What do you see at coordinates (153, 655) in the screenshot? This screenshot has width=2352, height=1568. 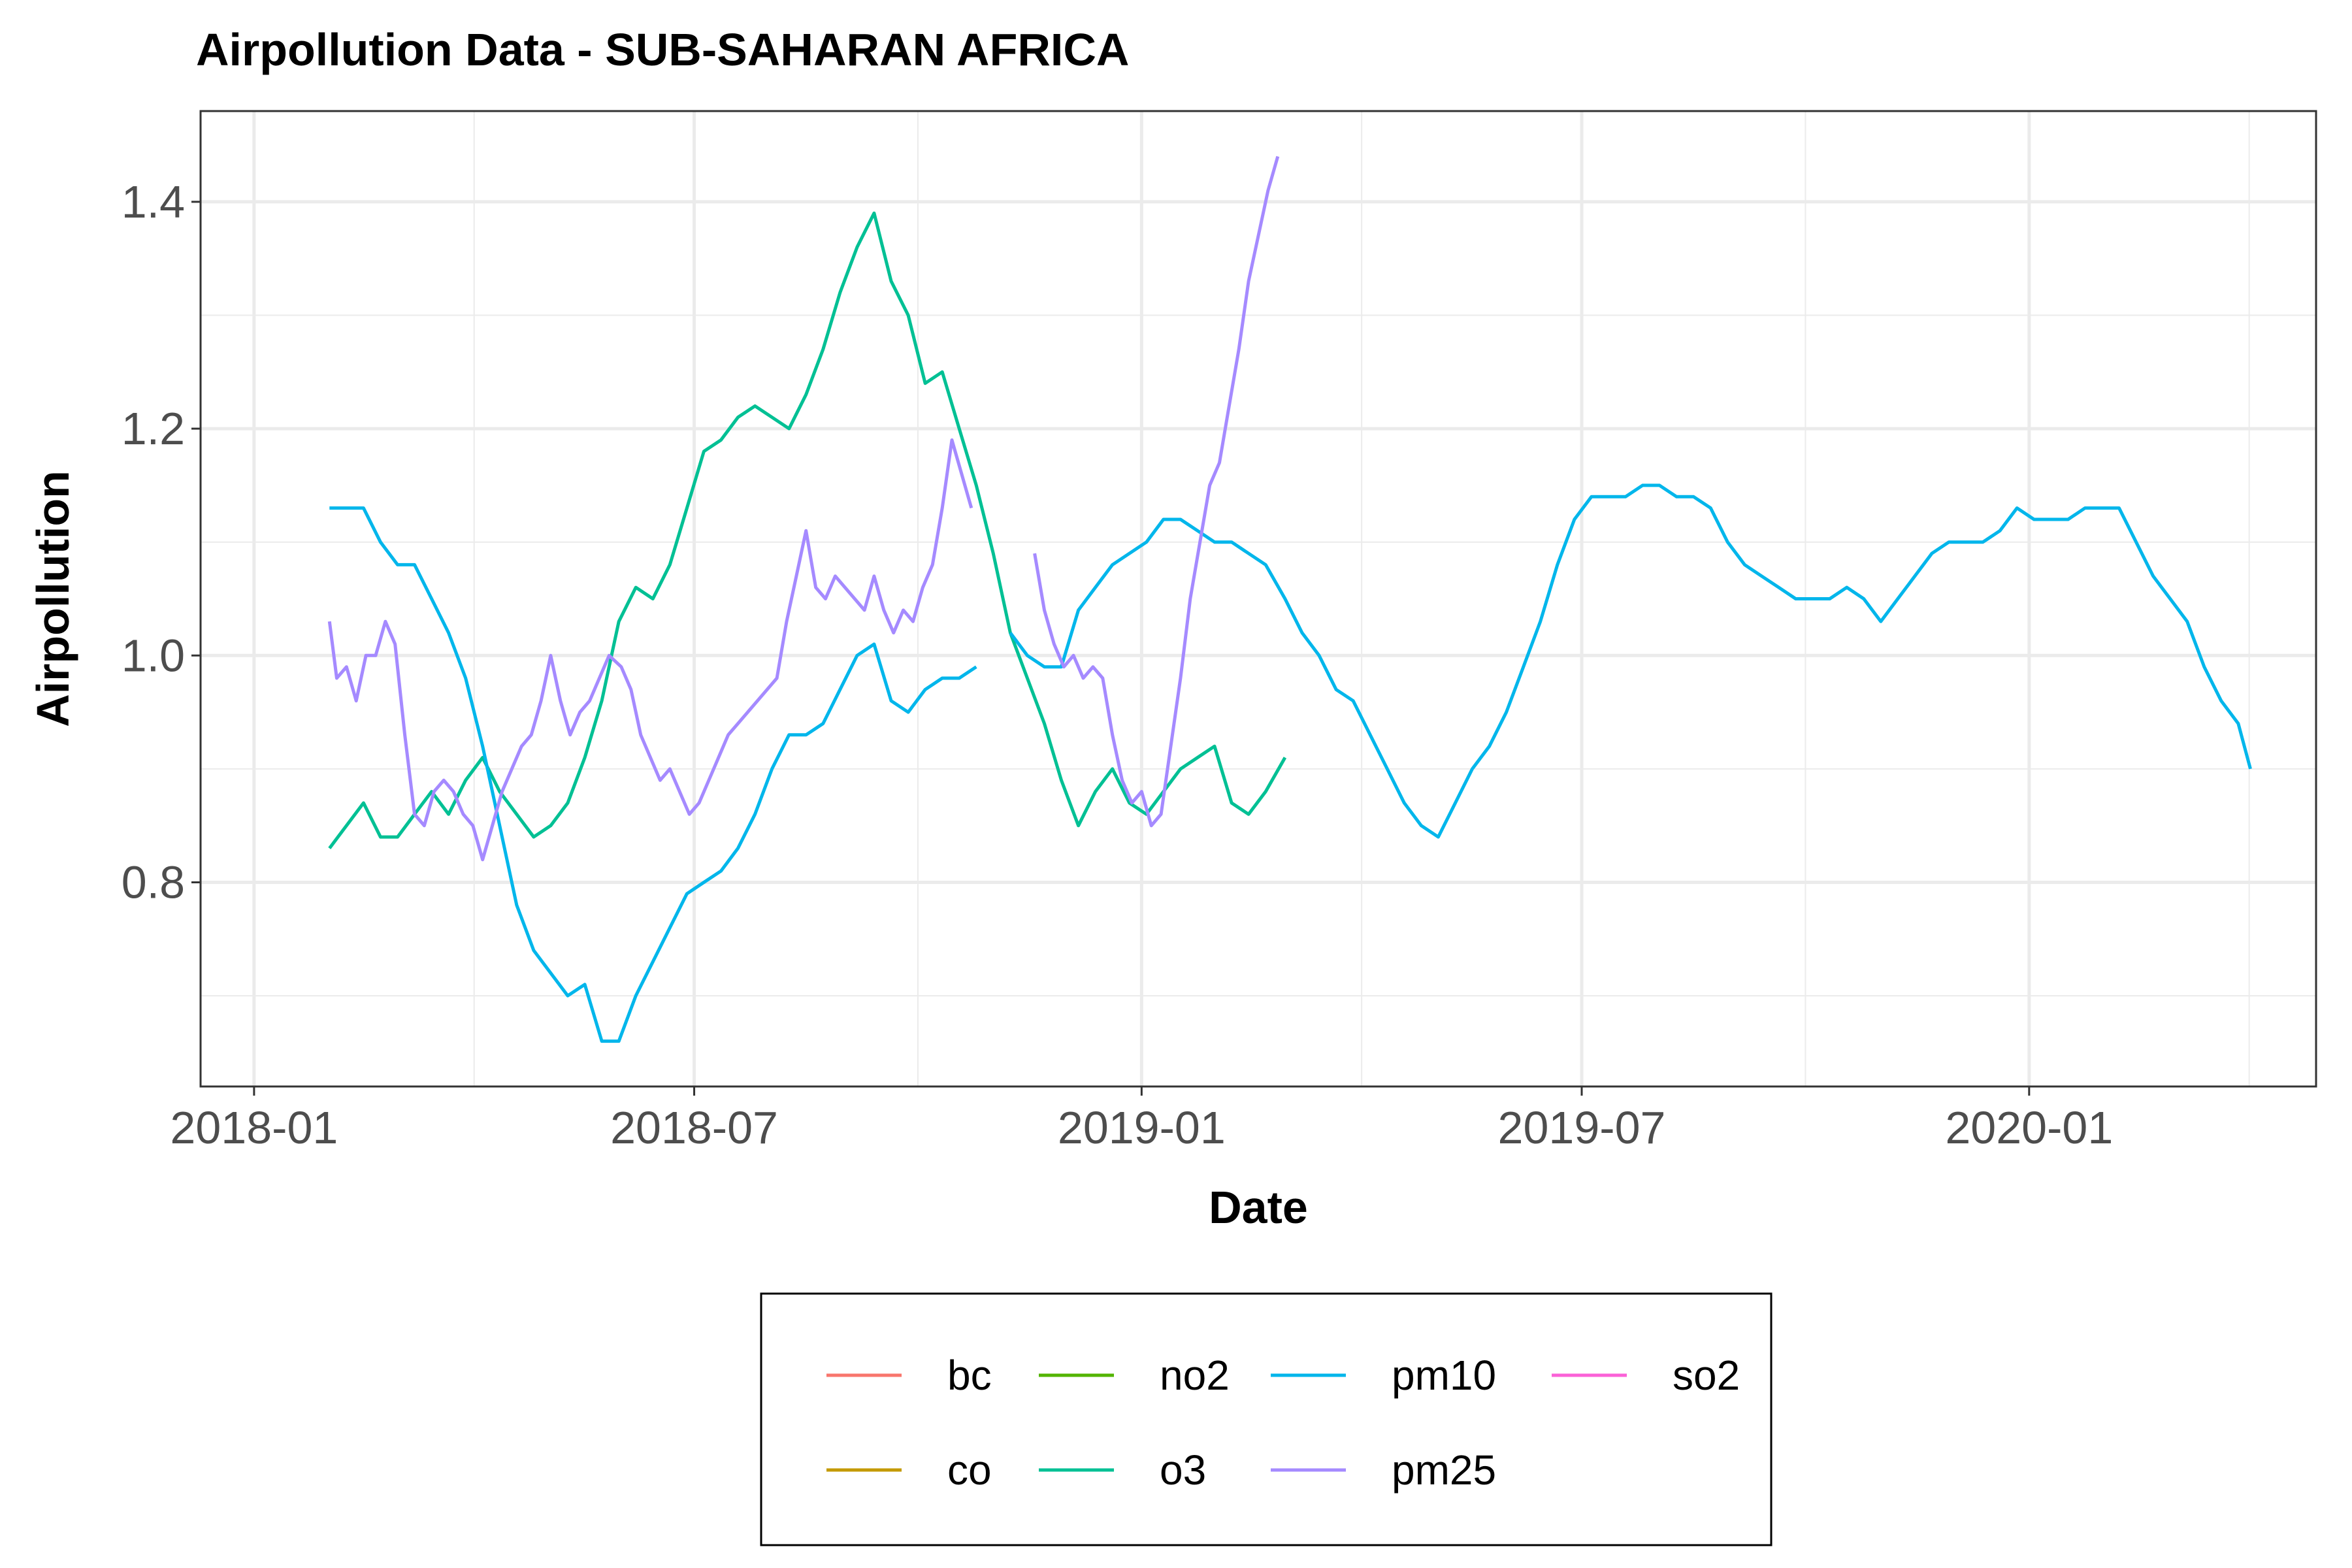 I see `y-tick-label: 1.0` at bounding box center [153, 655].